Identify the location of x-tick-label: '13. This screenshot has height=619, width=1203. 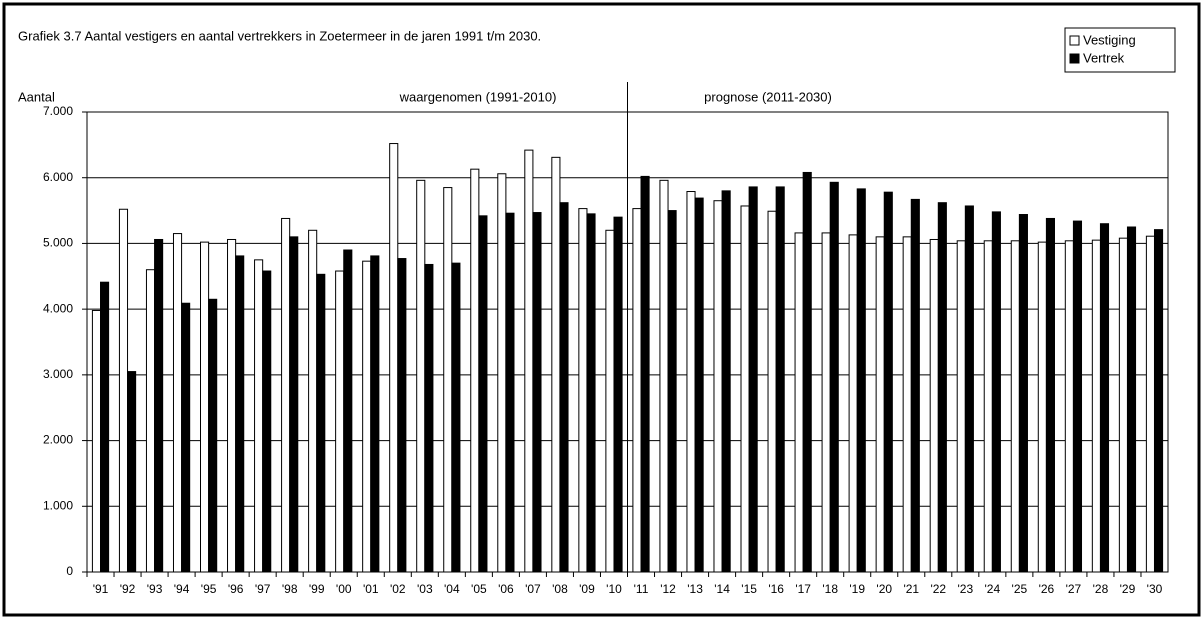
(695, 589).